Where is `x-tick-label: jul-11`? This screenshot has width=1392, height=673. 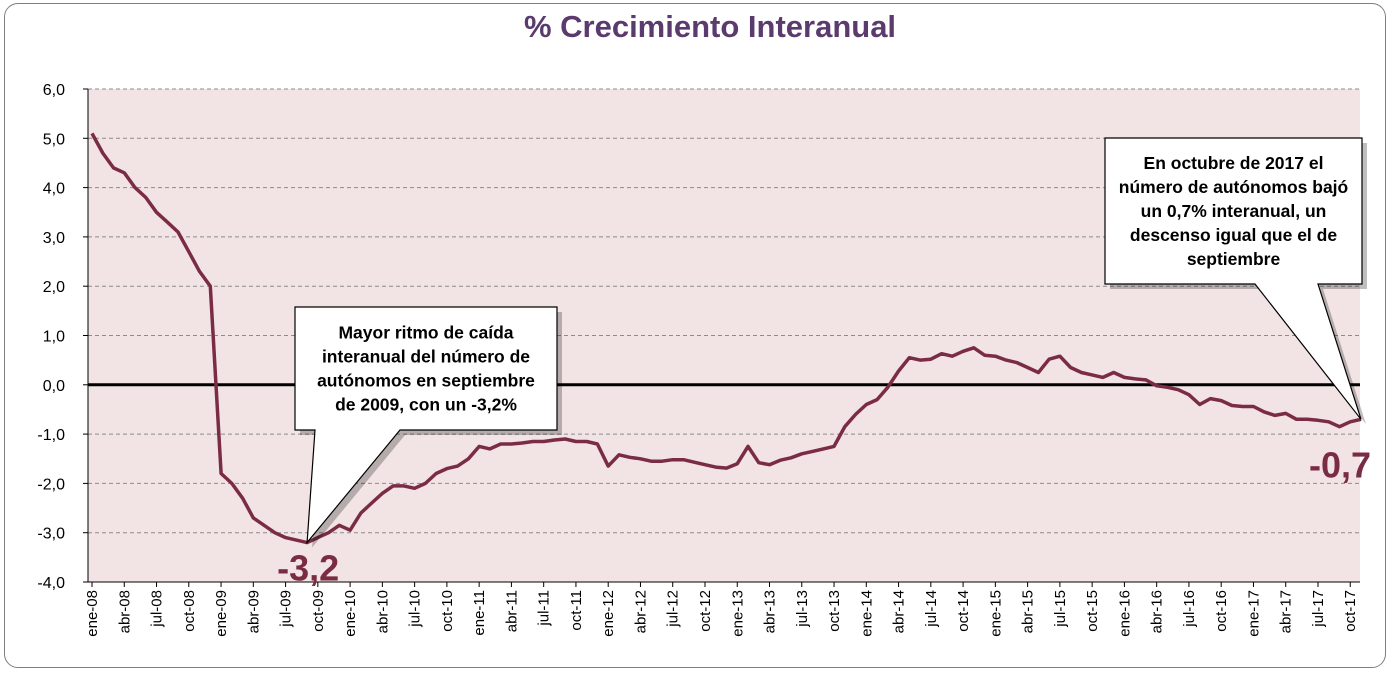 x-tick-label: jul-11 is located at coordinates (544, 608).